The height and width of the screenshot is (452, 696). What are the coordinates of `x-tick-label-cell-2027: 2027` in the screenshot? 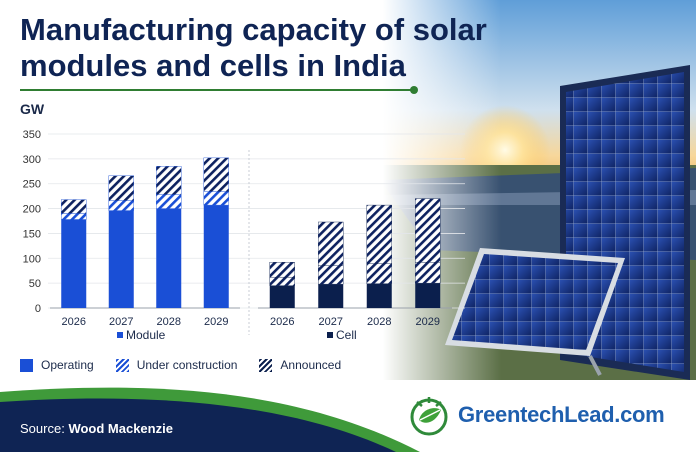 It's located at (331, 322).